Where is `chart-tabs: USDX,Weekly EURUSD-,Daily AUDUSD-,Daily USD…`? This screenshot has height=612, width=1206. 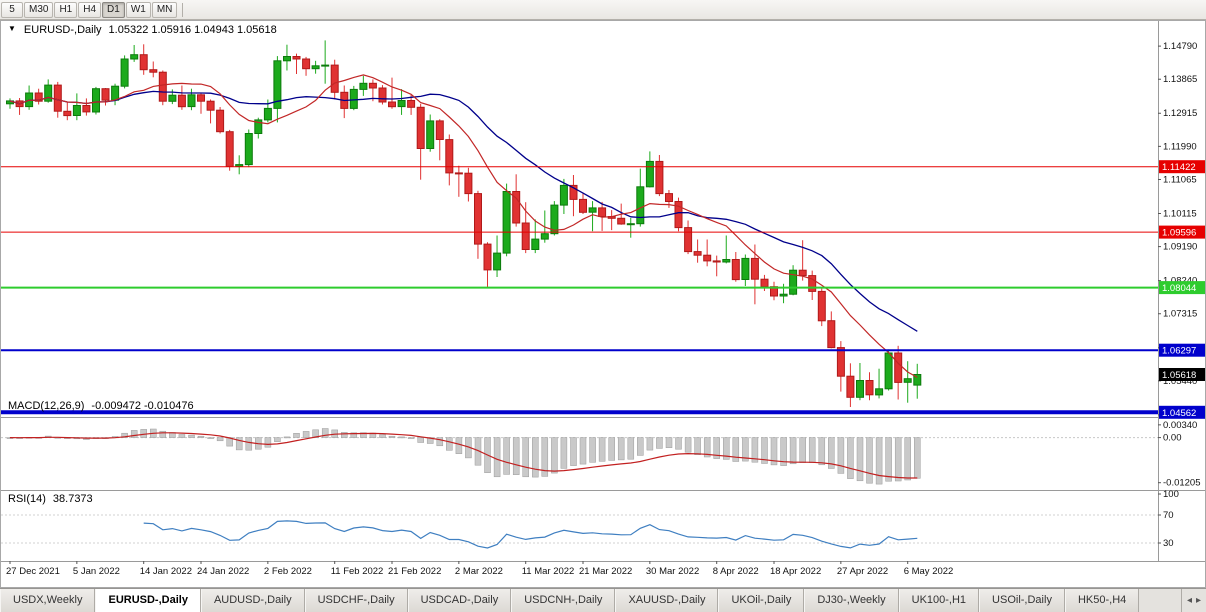 chart-tabs: USDX,Weekly EURUSD-,Daily AUDUSD-,Daily USD… is located at coordinates (590, 600).